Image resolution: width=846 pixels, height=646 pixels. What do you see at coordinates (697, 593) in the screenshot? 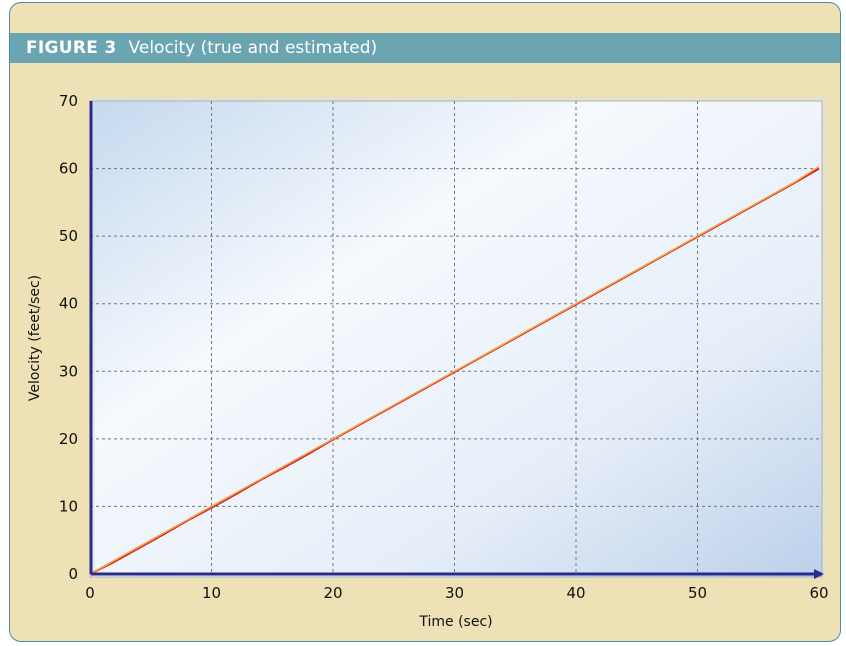
I see `x-tick-label: 50` at bounding box center [697, 593].